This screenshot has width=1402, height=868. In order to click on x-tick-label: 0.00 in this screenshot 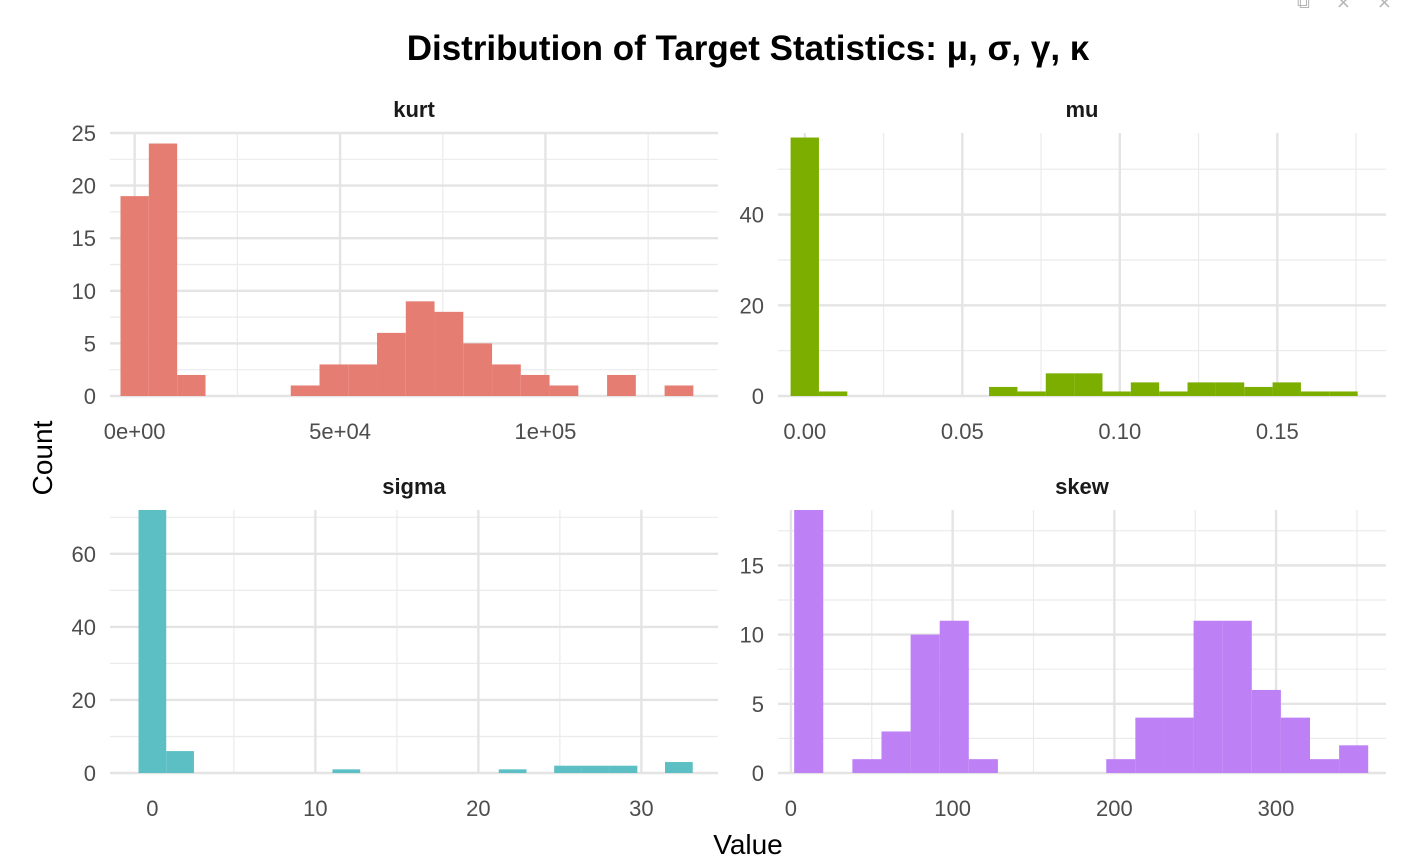, I will do `click(804, 431)`.